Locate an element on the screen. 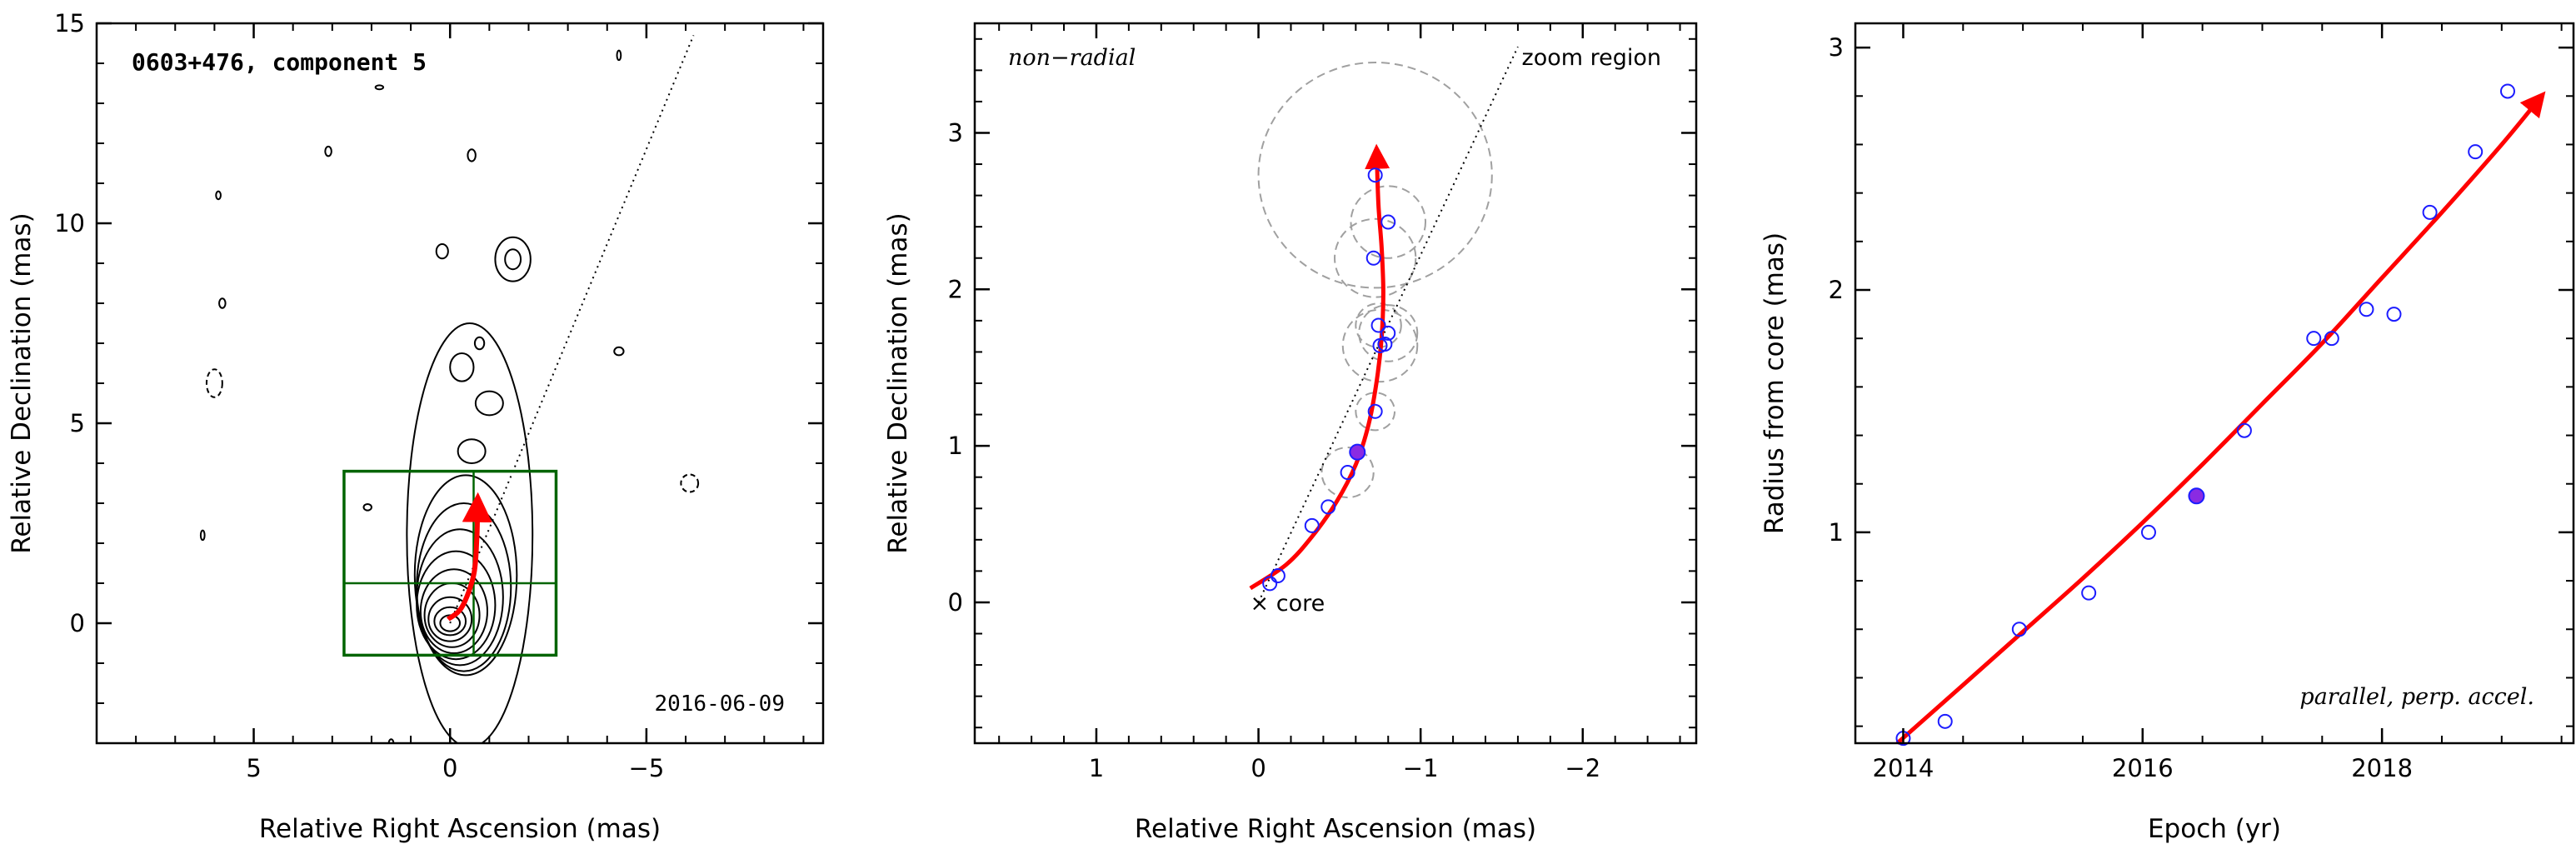 The height and width of the screenshot is (854, 2576). annotation-non-radial: non−radial is located at coordinates (1072, 58).